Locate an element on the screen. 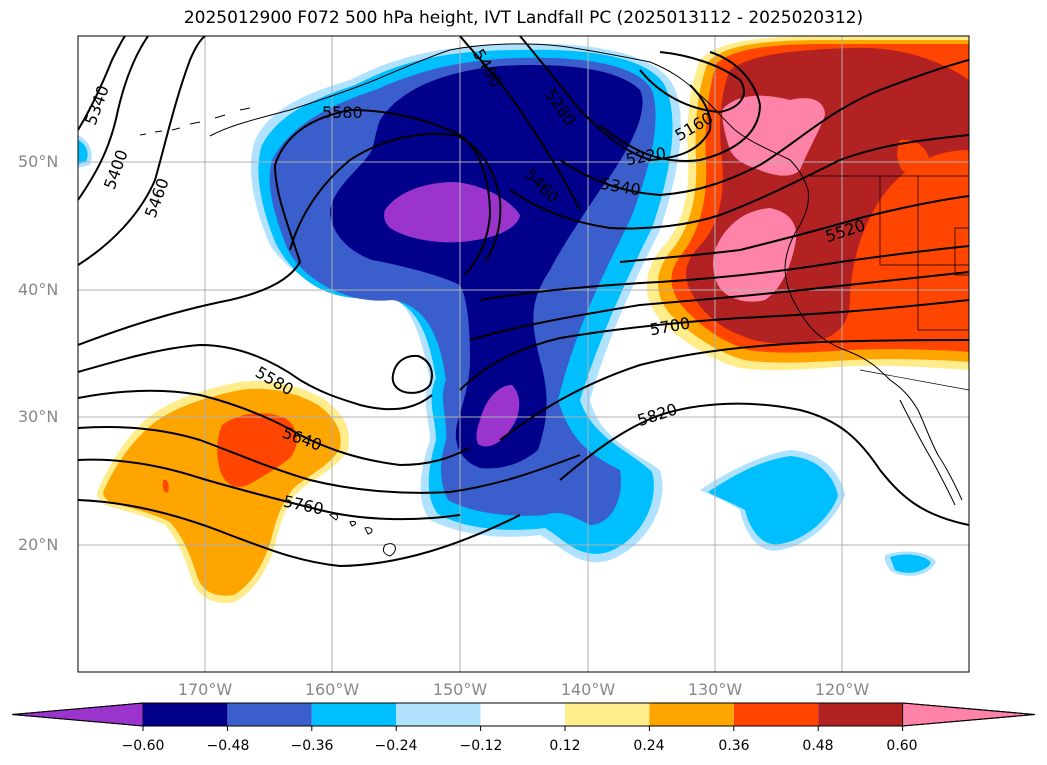 Image resolution: width=1047 pixels, height=765 pixels. colorbar-tick-label: 0.36 is located at coordinates (734, 746).